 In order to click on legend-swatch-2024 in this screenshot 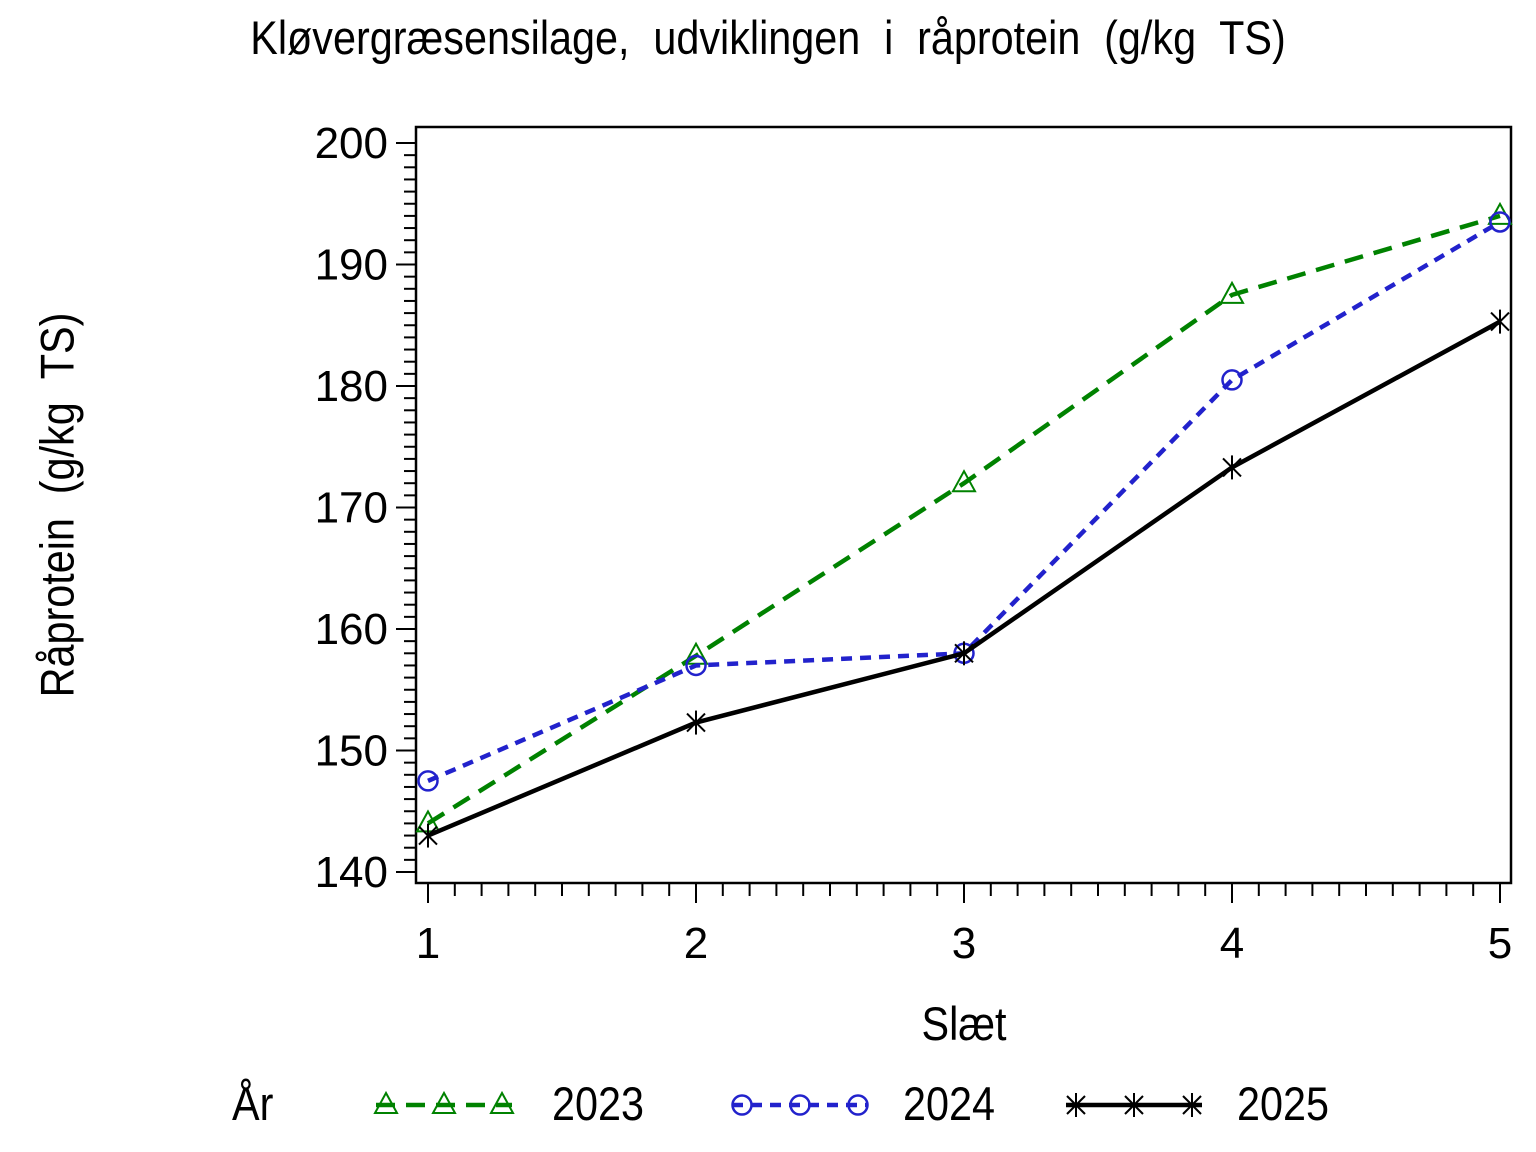, I will do `click(800, 1105)`.